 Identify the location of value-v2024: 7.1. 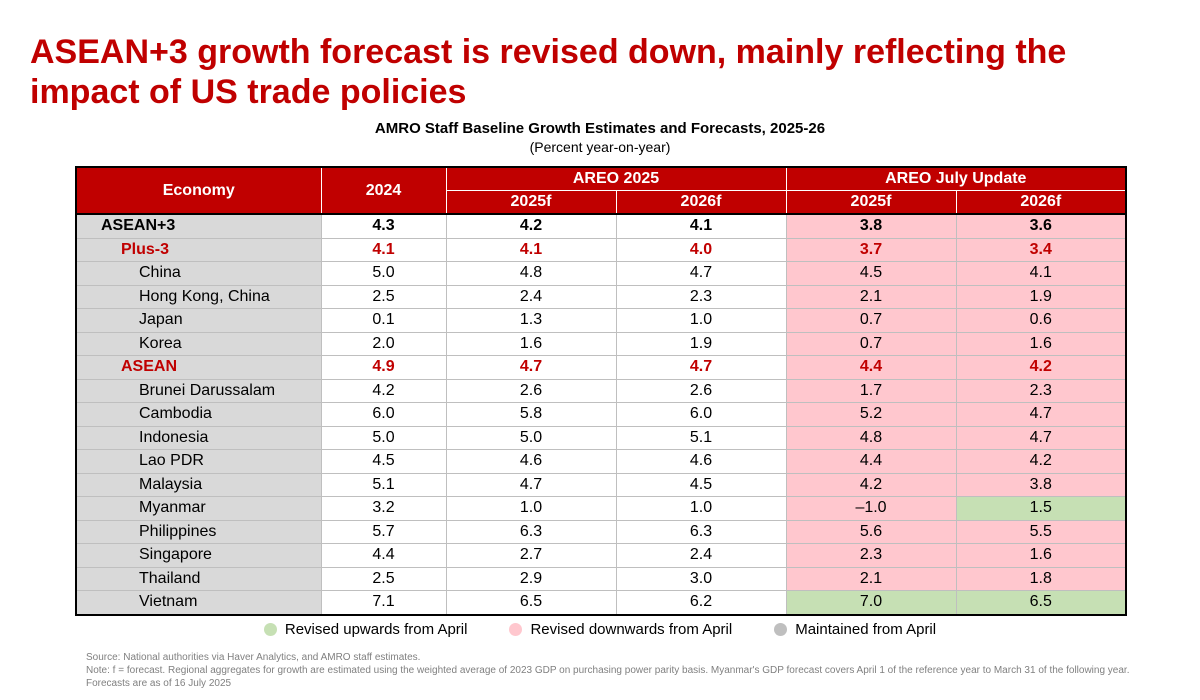
(383, 602).